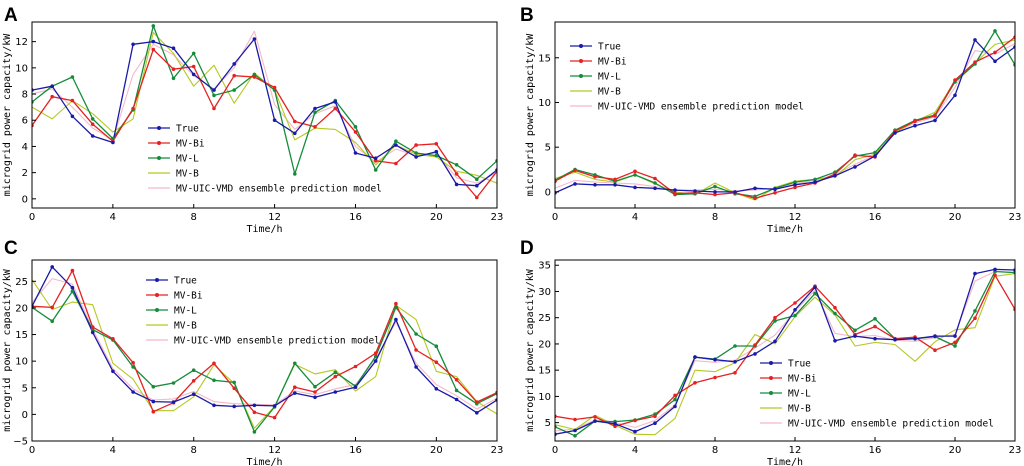  Describe the element at coordinates (701, 107) in the screenshot. I see `legend-entry: MV-UIC-VMD ensemble prediction model` at that location.